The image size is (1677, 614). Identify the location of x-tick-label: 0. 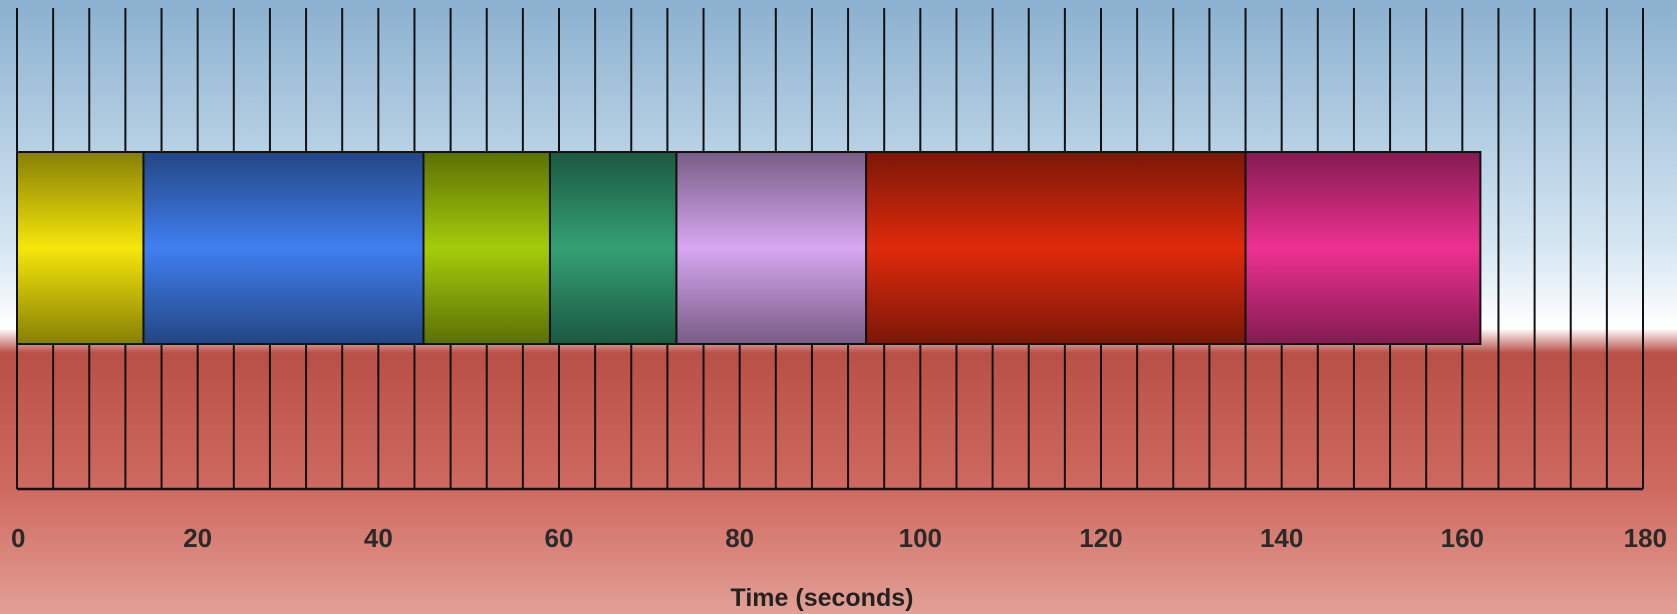
(18, 538).